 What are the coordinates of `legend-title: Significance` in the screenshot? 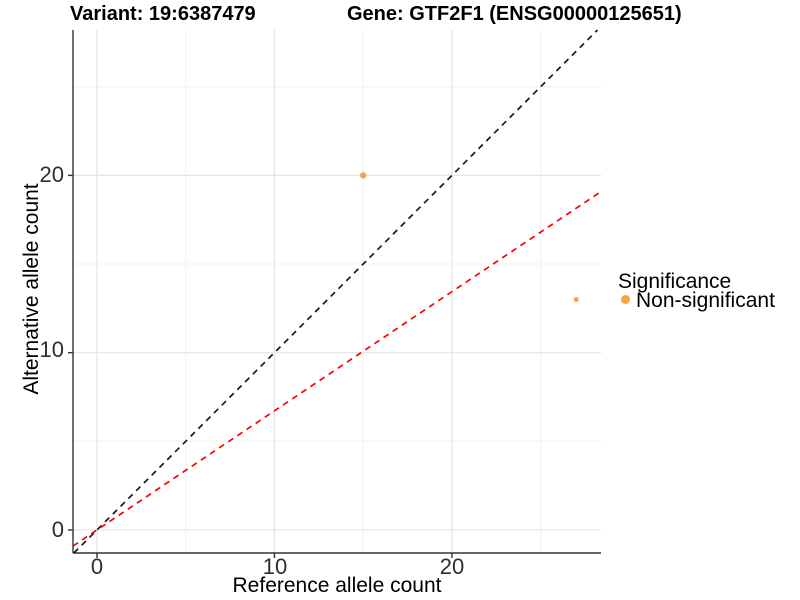 It's located at (675, 281).